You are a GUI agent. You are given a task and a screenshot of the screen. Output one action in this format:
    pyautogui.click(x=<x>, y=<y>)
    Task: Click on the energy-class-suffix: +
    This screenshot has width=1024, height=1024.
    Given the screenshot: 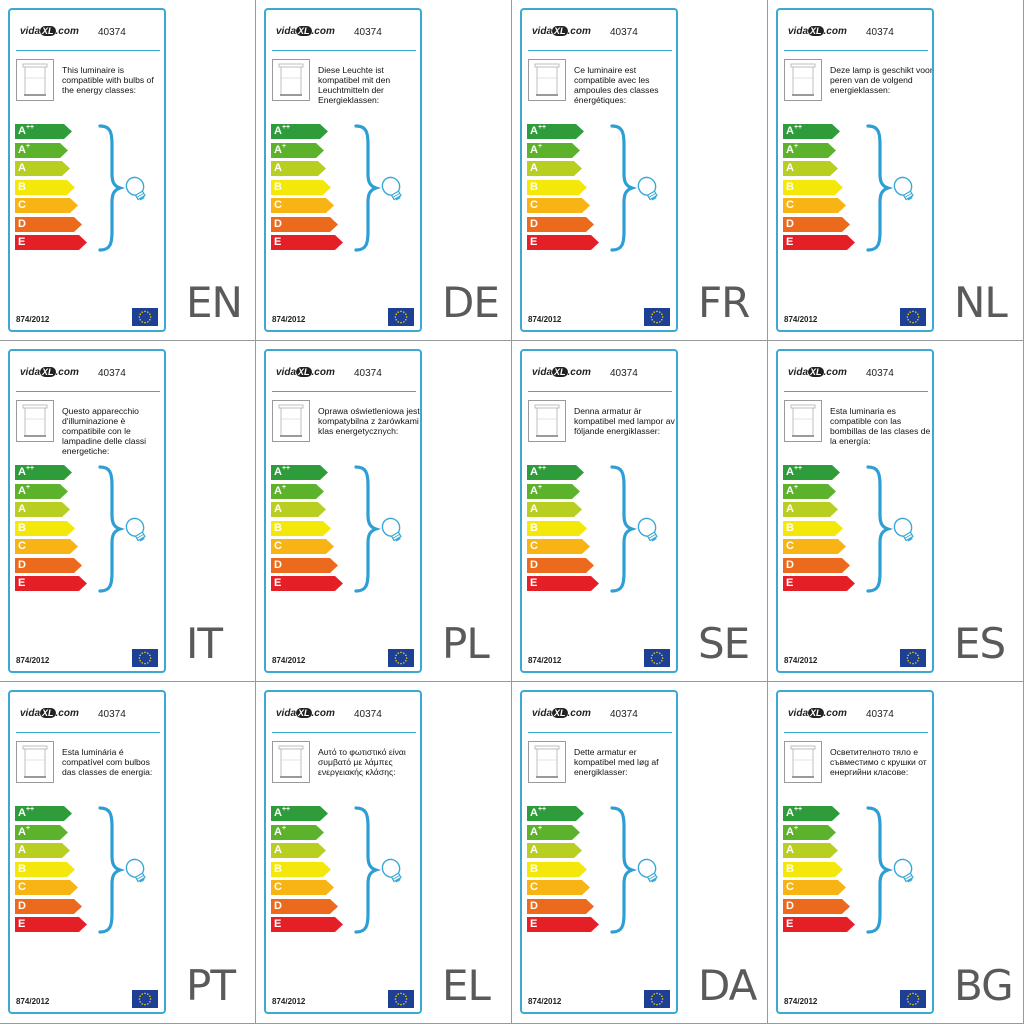 What is the action you would take?
    pyautogui.click(x=284, y=828)
    